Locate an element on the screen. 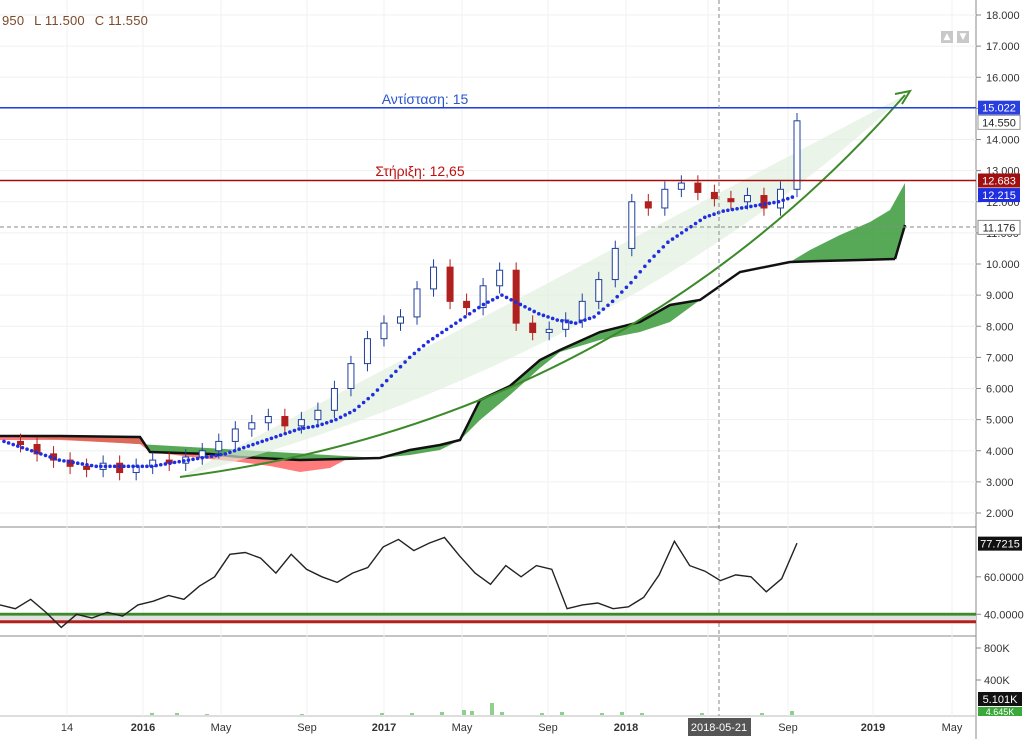 The height and width of the screenshot is (739, 1024). x-tick-label: 2019 is located at coordinates (873, 728).